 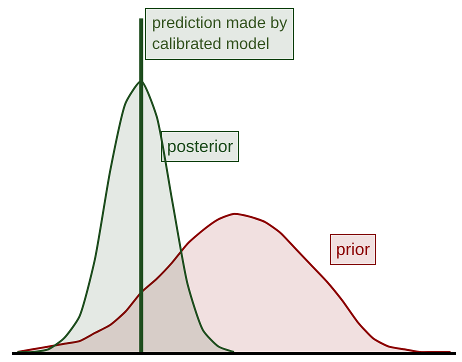 I want to click on text: prediction made by calibrated model, so click(x=220, y=34).